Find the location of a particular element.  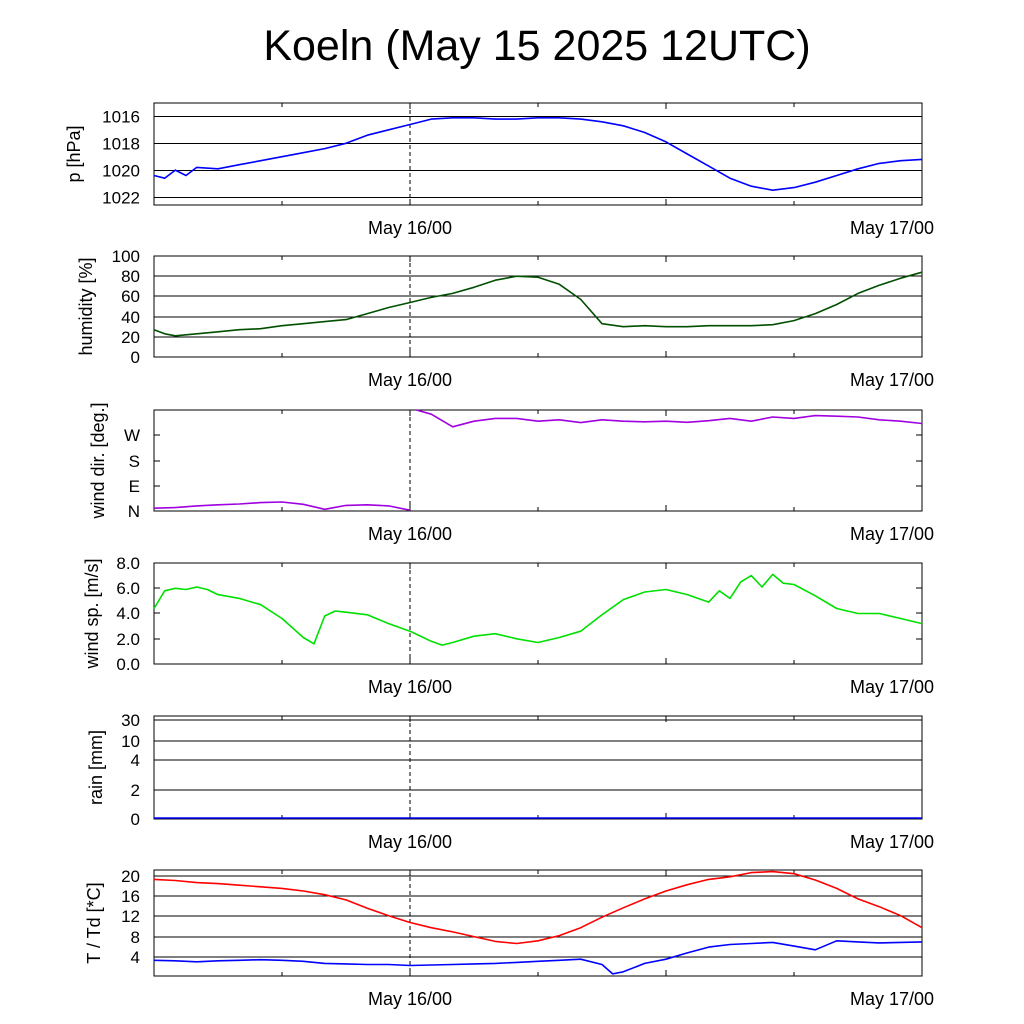

y-tick-label: 1016 is located at coordinates (121, 117).